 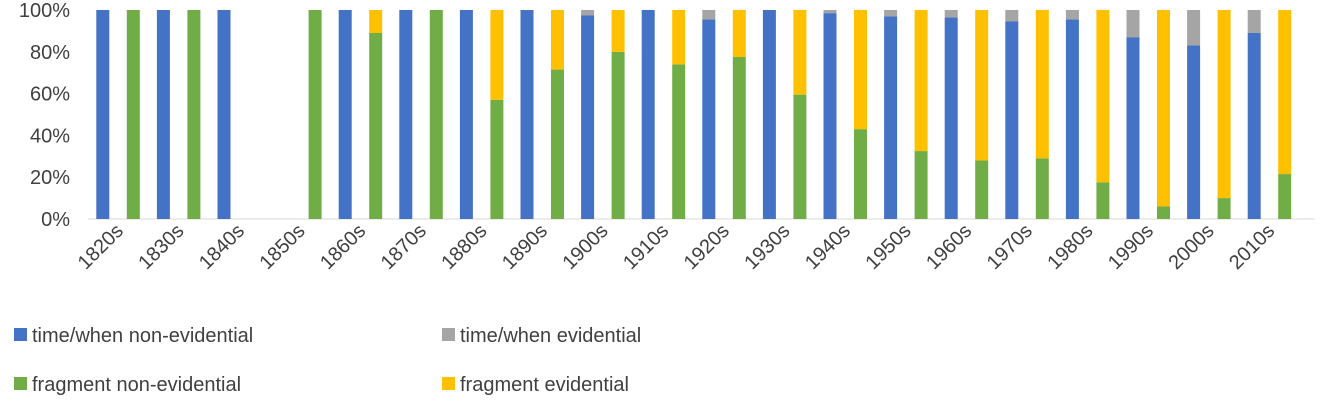 I want to click on bar-fragment-evidential-1980s, so click(x=1103, y=96).